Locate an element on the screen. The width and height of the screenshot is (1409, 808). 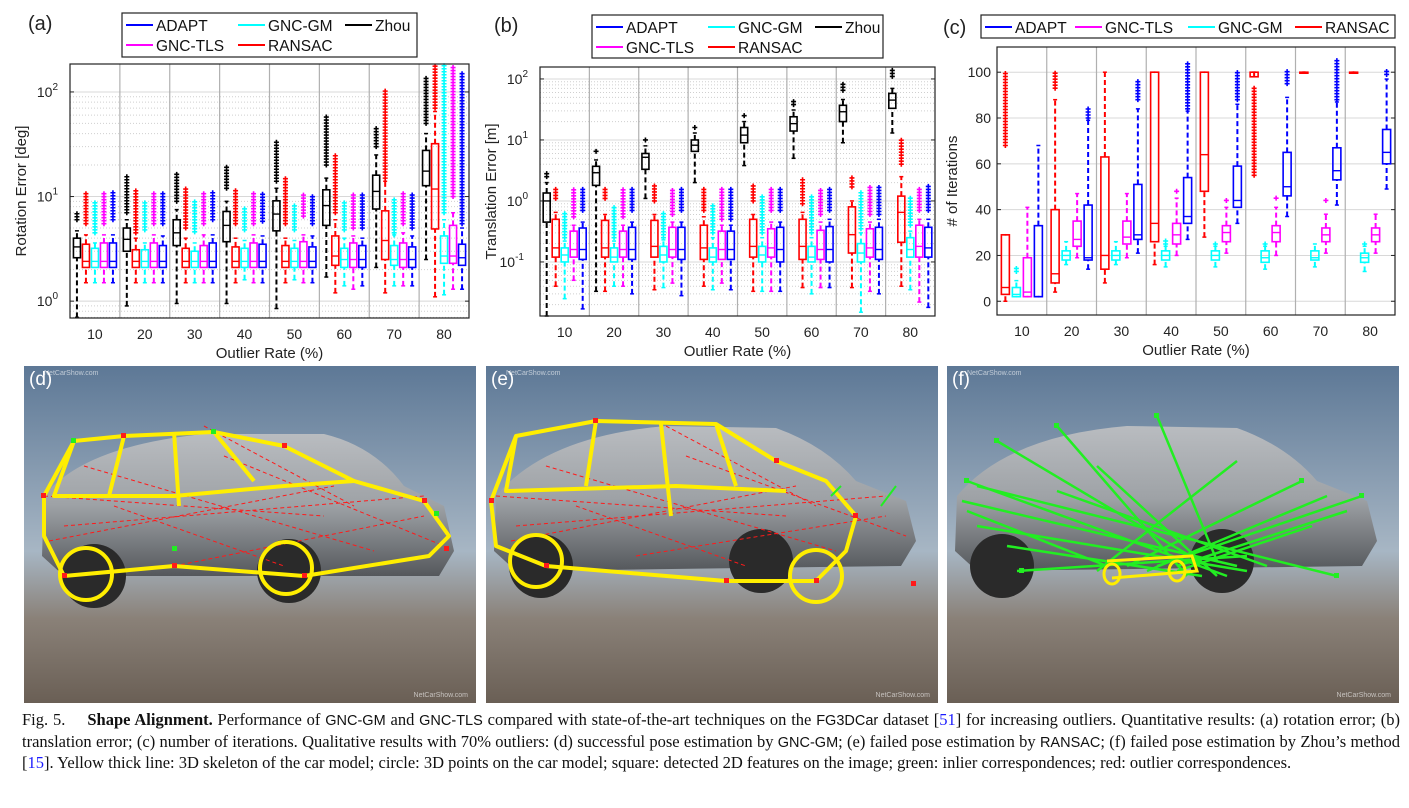
legend-item-adapt: ADAPT is located at coordinates (1026, 28).